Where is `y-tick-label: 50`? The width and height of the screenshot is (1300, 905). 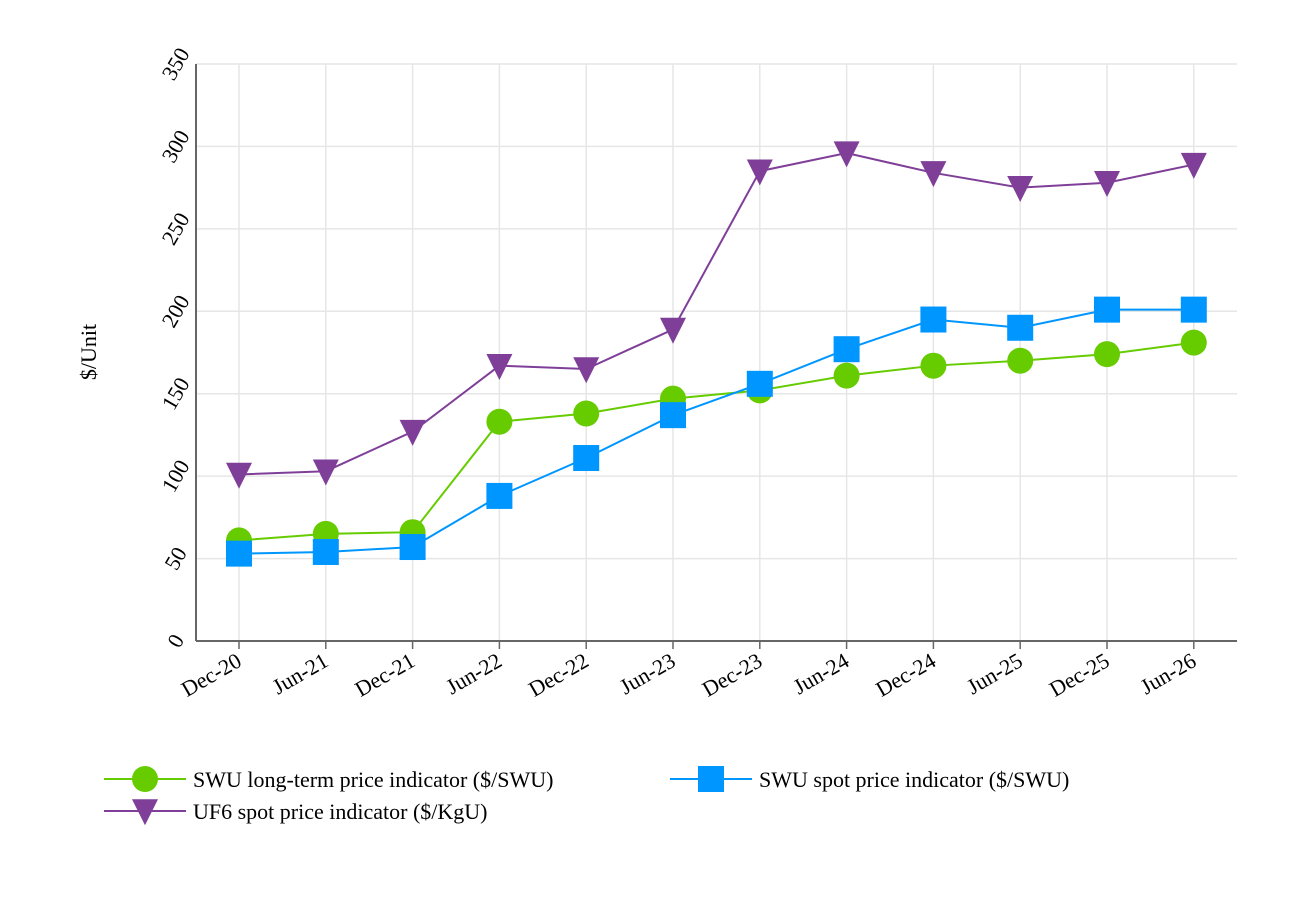 y-tick-label: 50 is located at coordinates (175, 559).